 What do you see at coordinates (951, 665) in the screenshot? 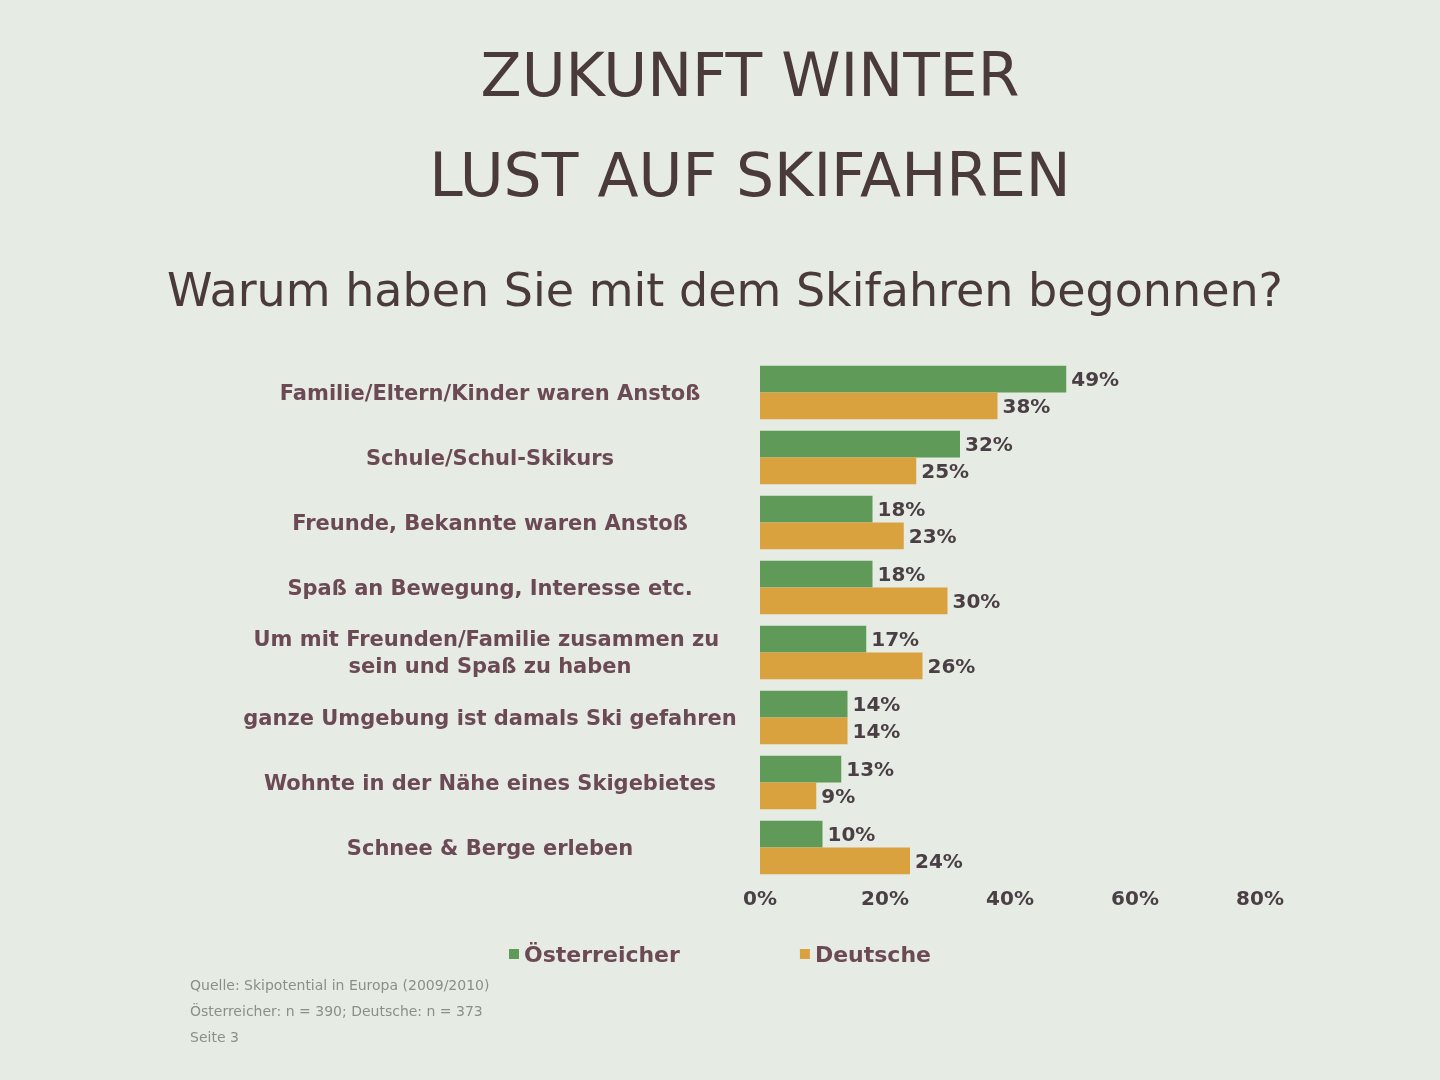
I see `data-label: 26%` at bounding box center [951, 665].